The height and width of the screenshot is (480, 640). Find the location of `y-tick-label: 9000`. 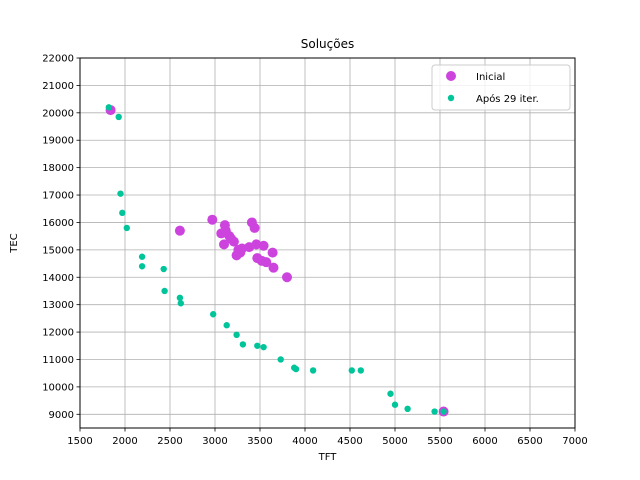

y-tick-label: 9000 is located at coordinates (61, 415).